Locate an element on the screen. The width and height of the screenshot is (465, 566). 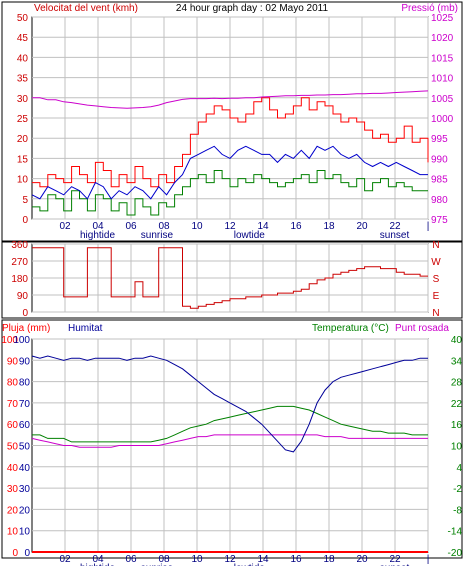
rain-axis-label: Pluja (mm) is located at coordinates (26, 328).